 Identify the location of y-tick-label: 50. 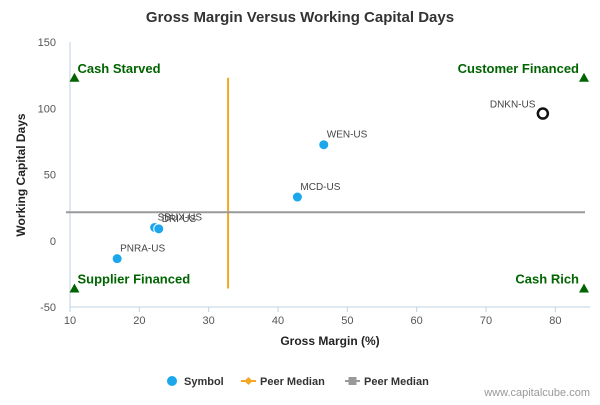
(50, 176).